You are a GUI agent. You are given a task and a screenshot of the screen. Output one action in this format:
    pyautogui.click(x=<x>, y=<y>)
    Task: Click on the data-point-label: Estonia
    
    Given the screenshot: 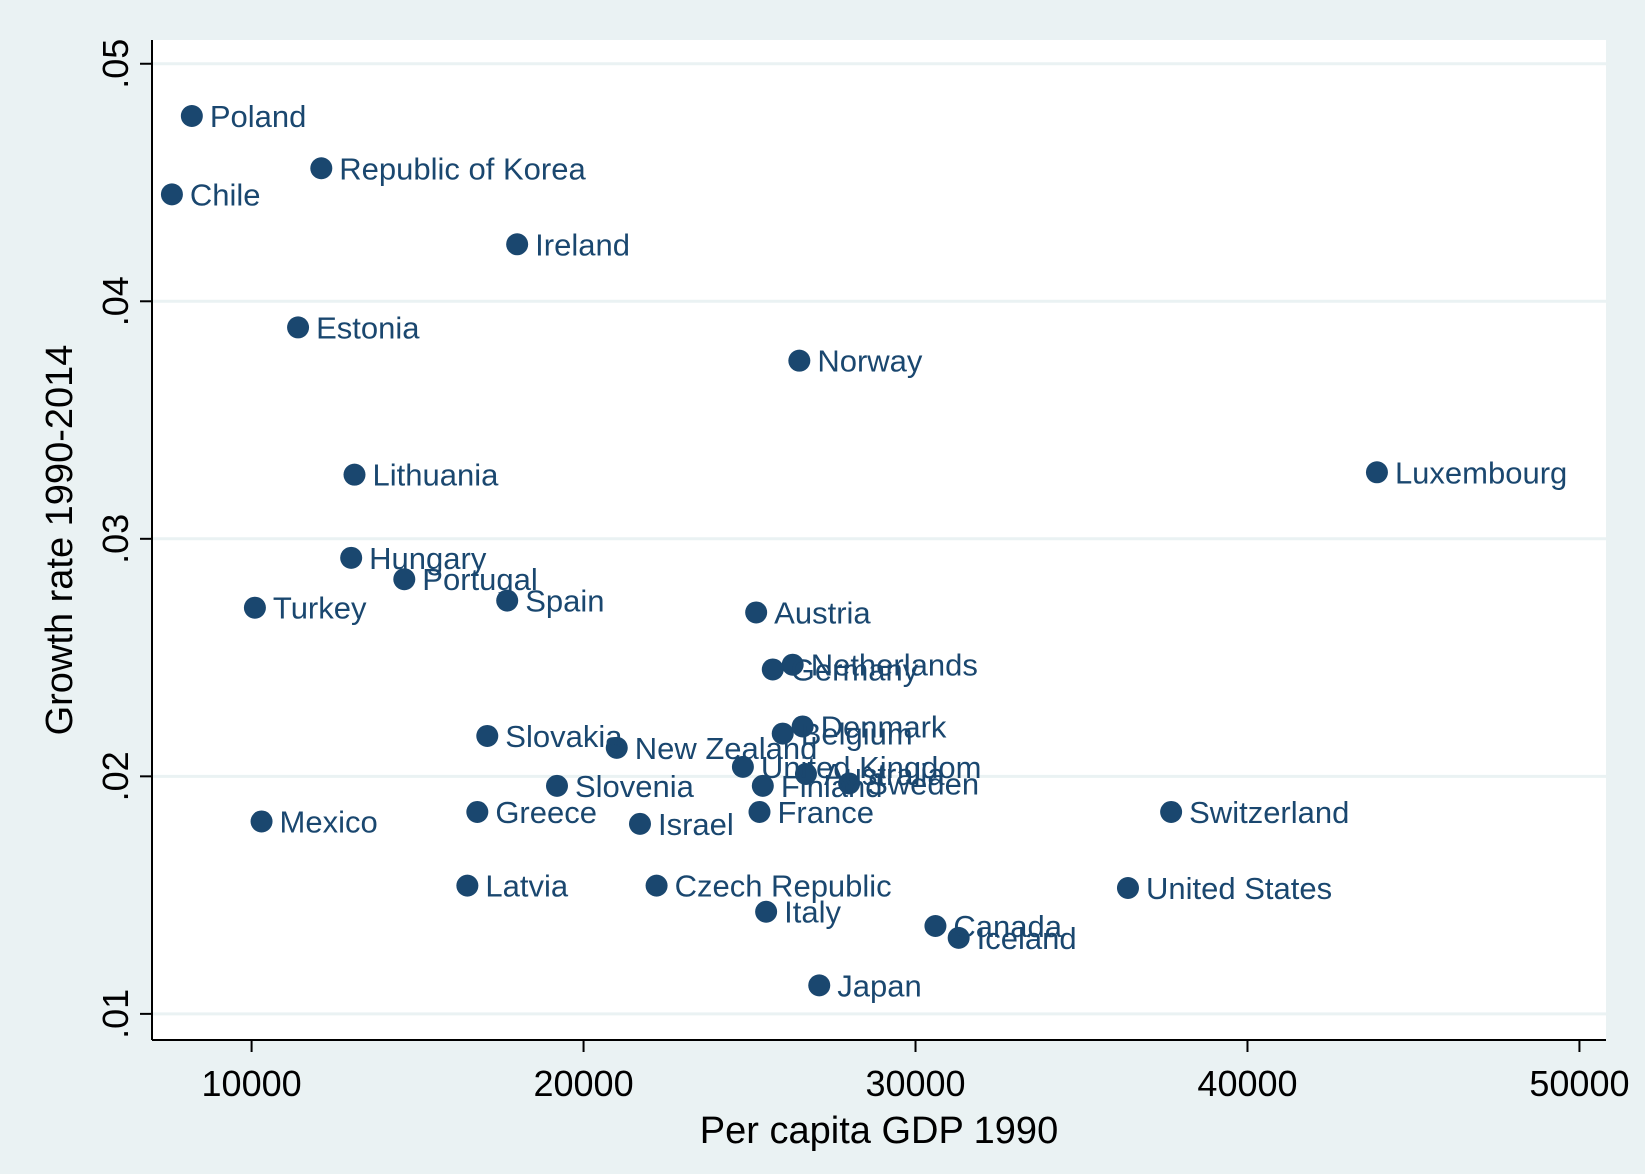 What is the action you would take?
    pyautogui.click(x=368, y=327)
    